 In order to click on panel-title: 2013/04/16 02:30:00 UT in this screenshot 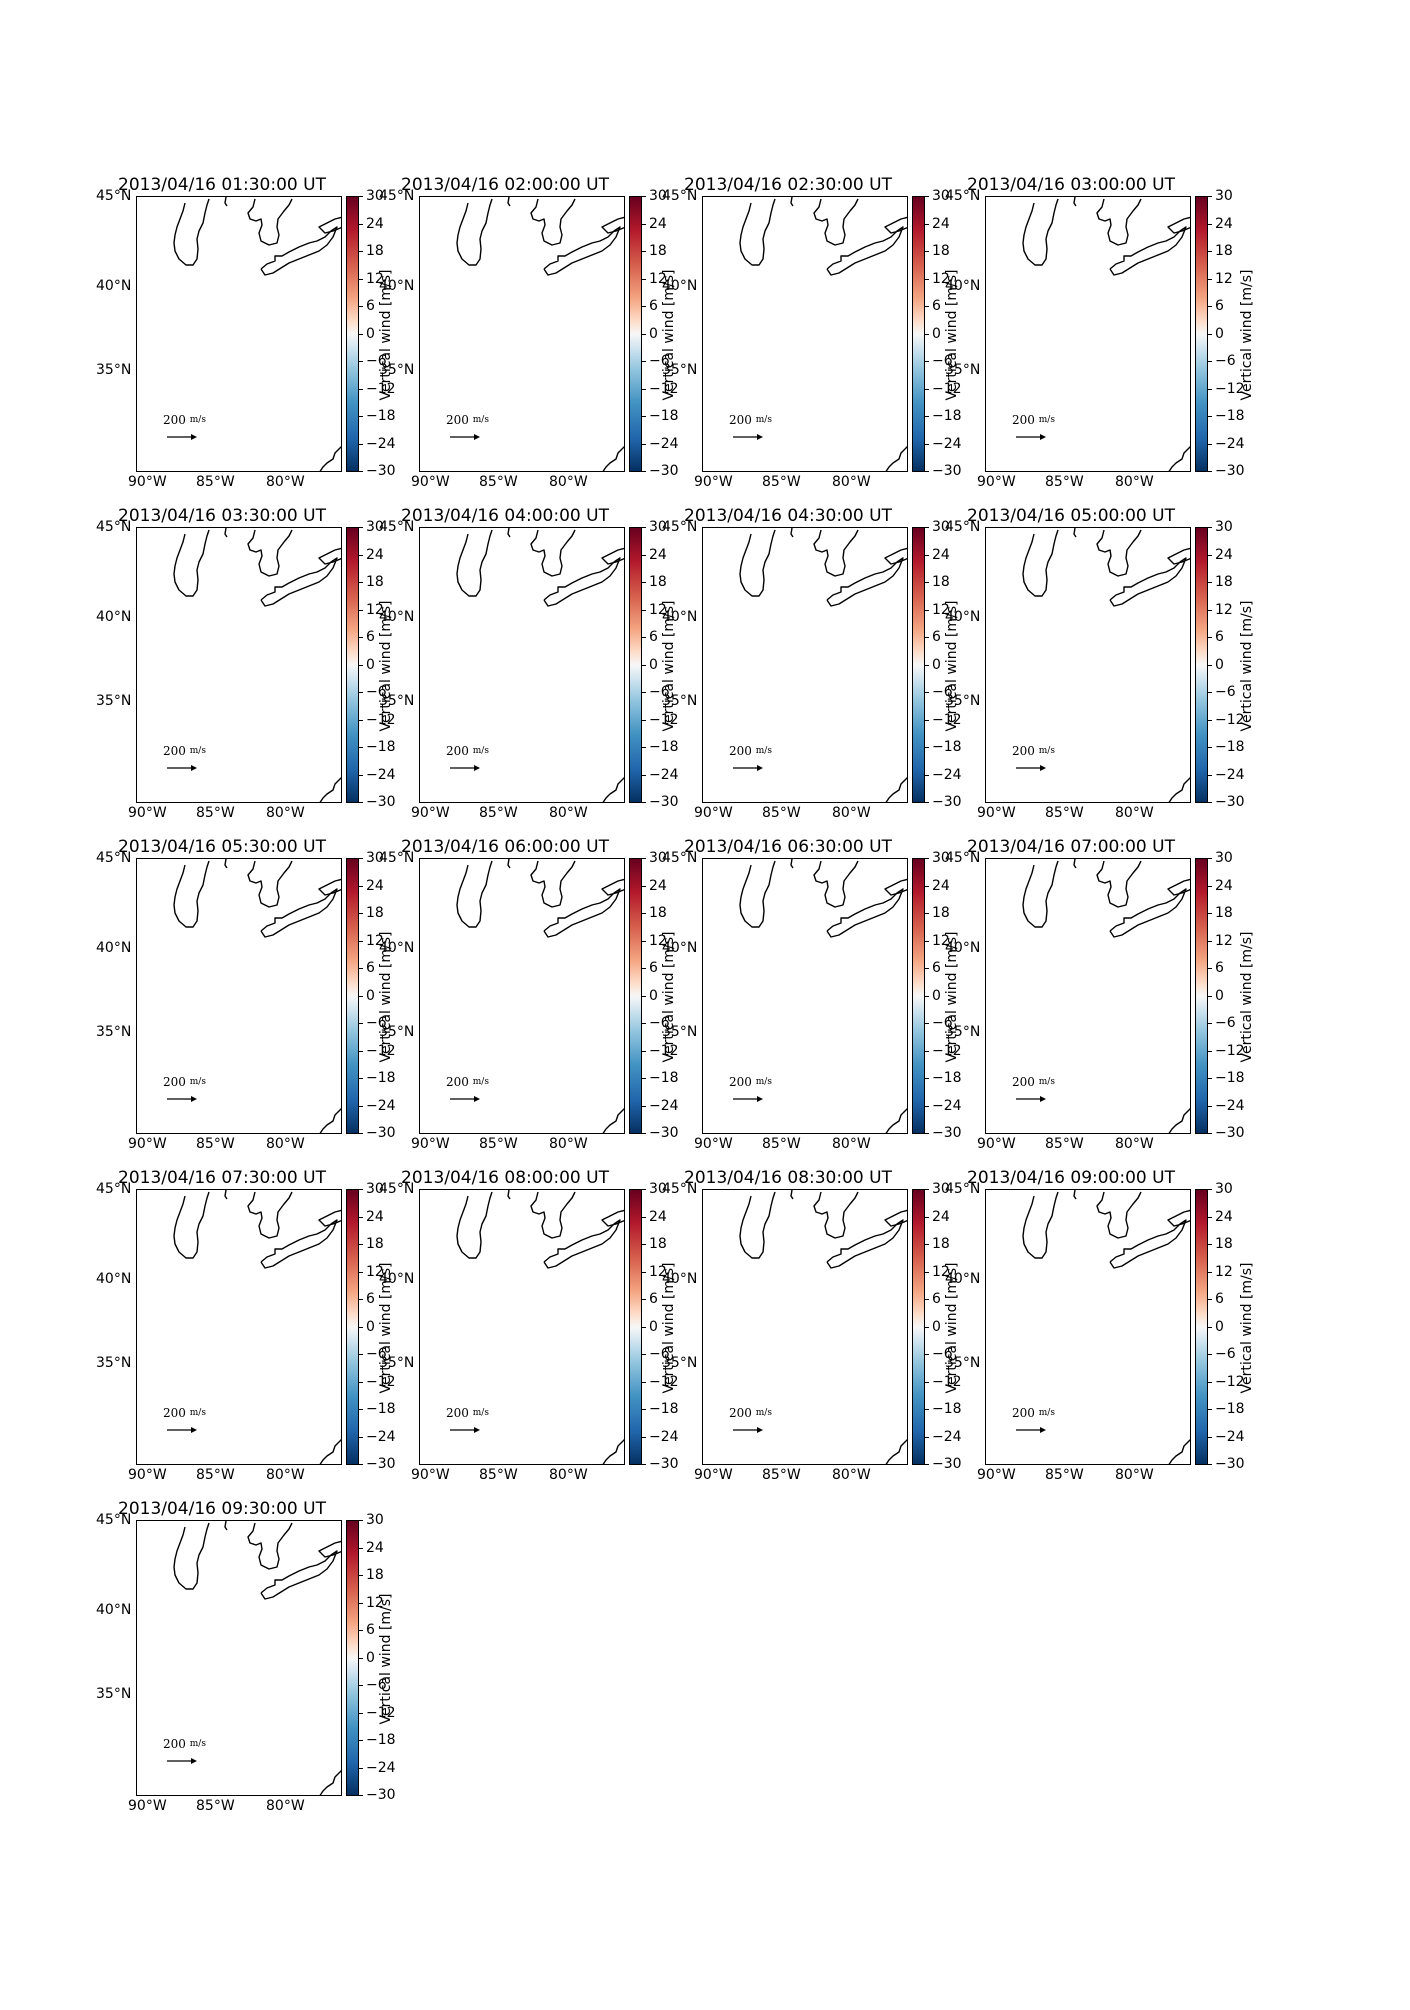, I will do `click(788, 185)`.